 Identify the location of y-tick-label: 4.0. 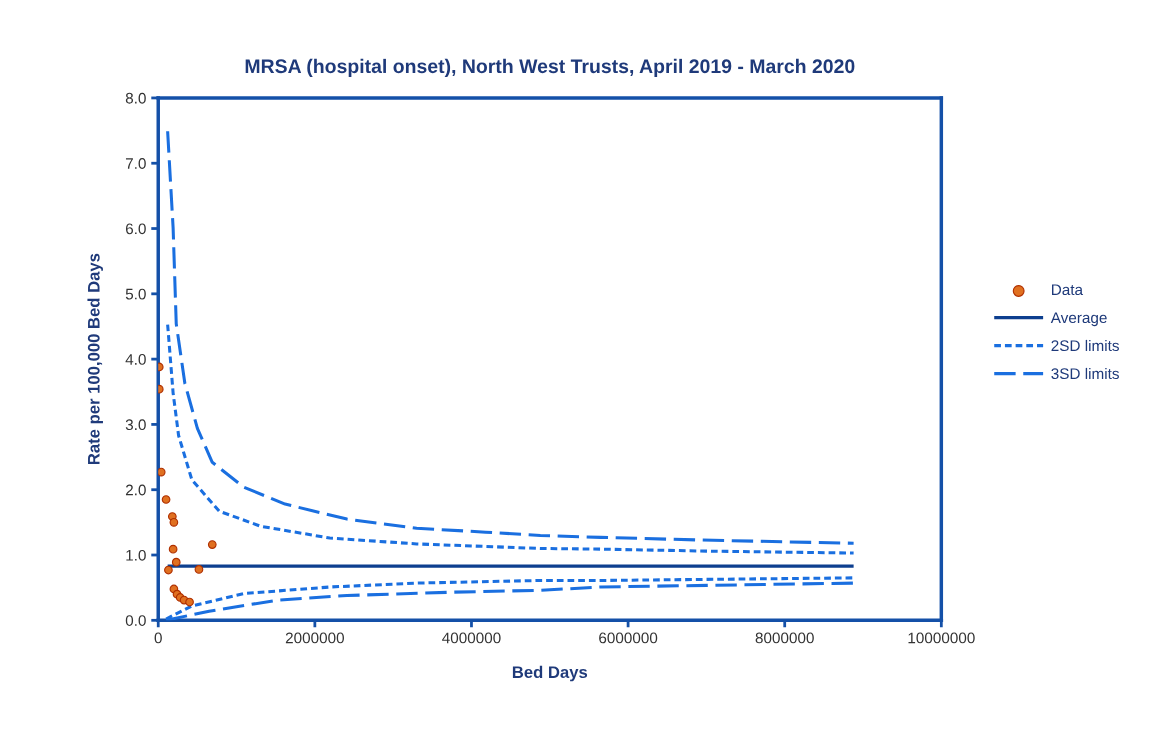
(135, 359).